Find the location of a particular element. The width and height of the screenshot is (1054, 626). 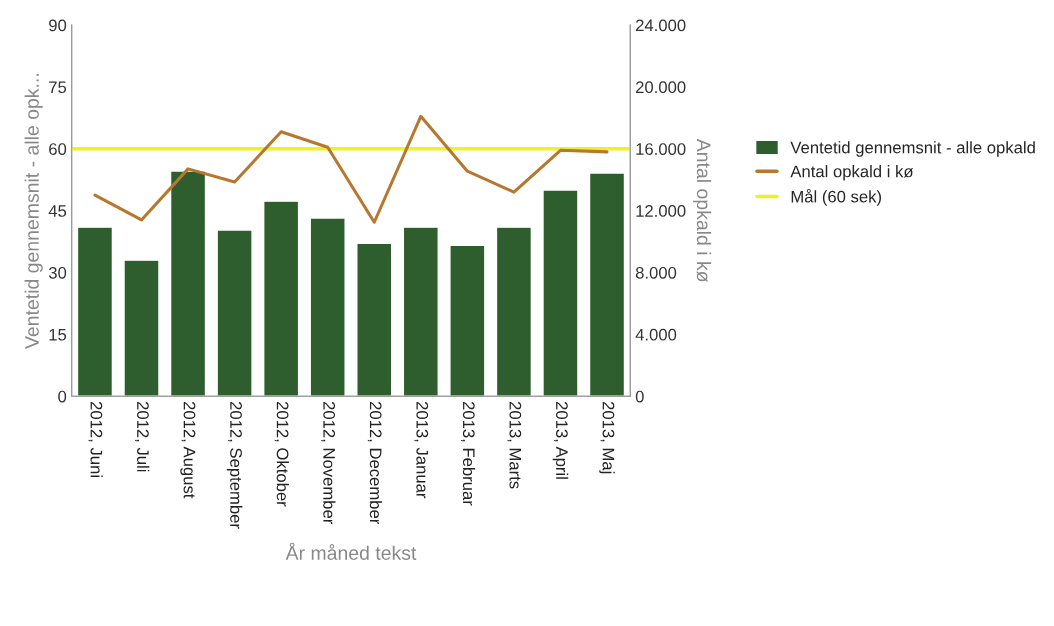

x-axis-title: År måned tekst is located at coordinates (351, 551).